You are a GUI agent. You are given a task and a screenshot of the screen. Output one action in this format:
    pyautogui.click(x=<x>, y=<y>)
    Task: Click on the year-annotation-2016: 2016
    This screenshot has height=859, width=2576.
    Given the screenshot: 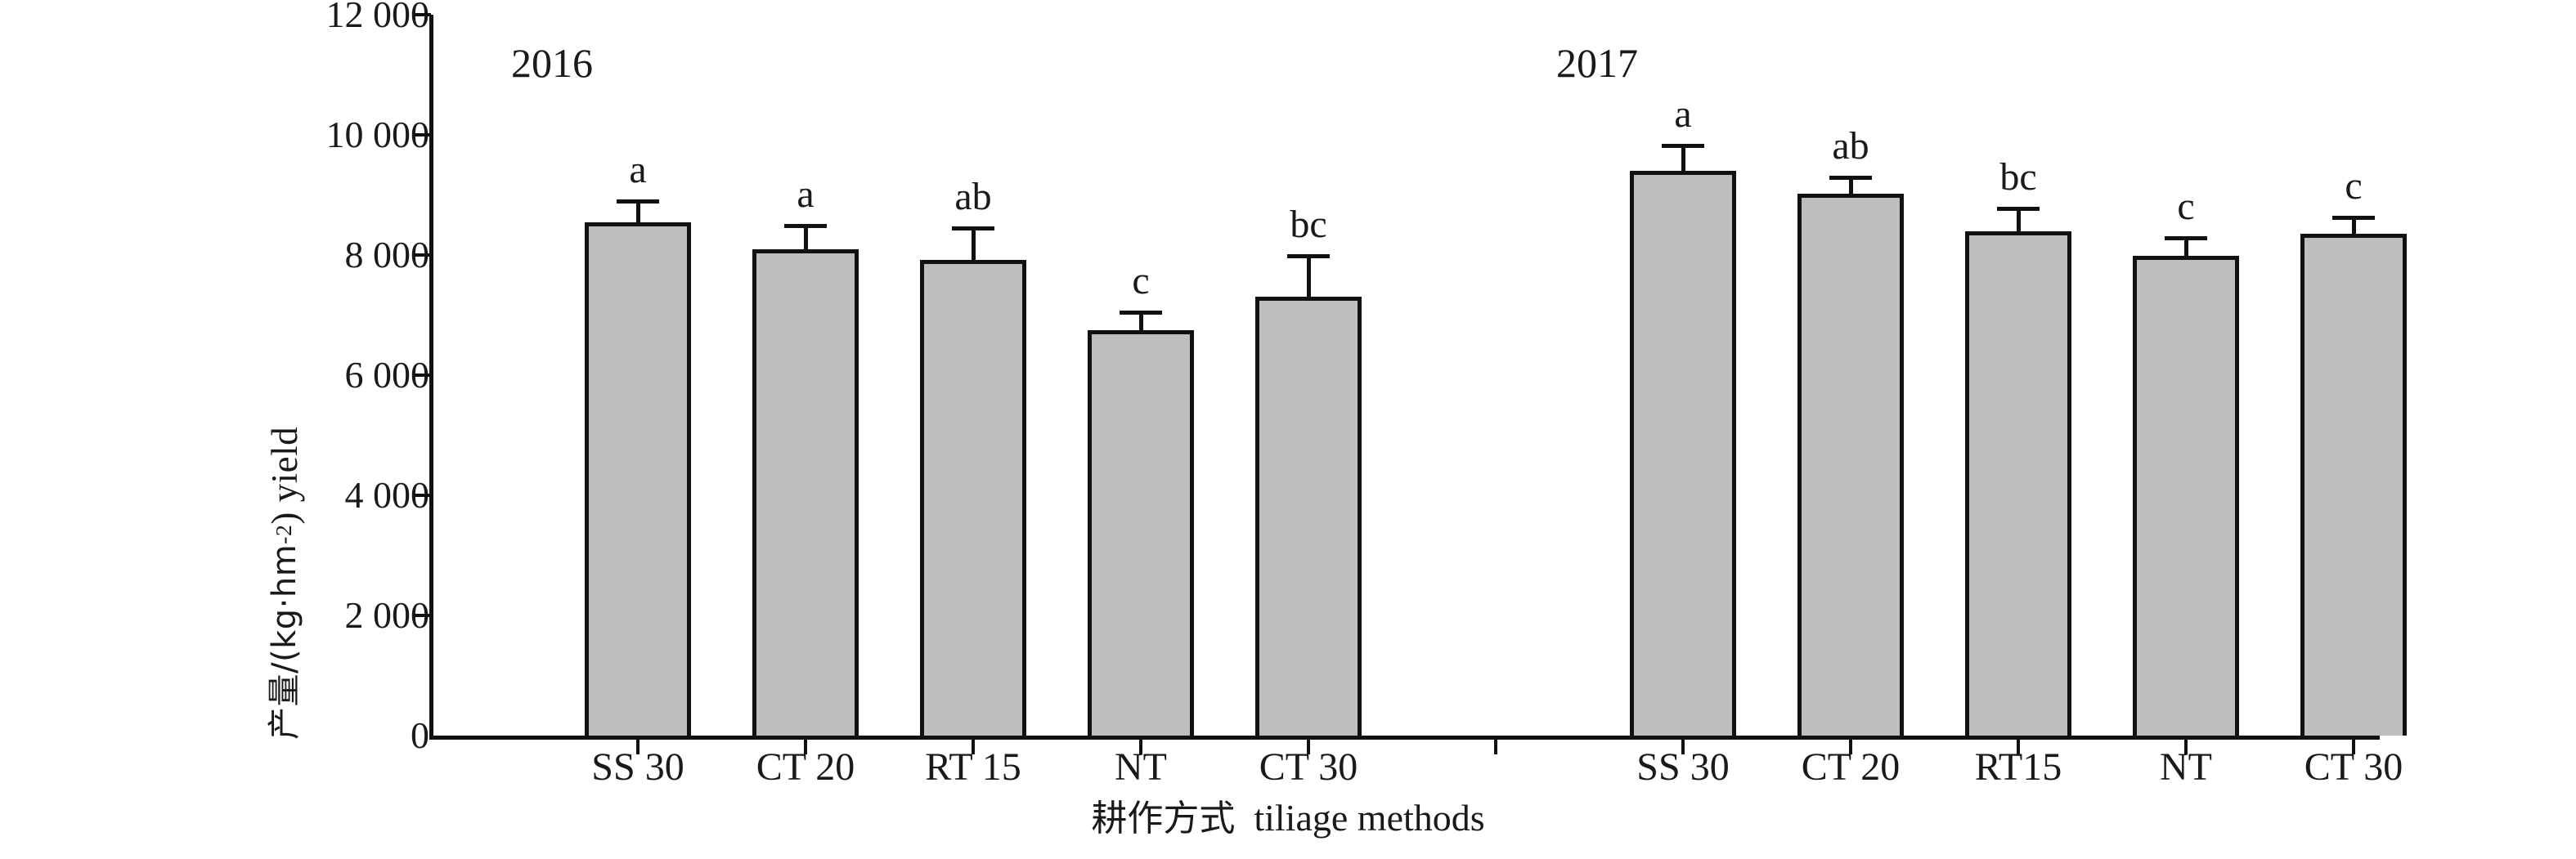 What is the action you would take?
    pyautogui.click(x=552, y=63)
    